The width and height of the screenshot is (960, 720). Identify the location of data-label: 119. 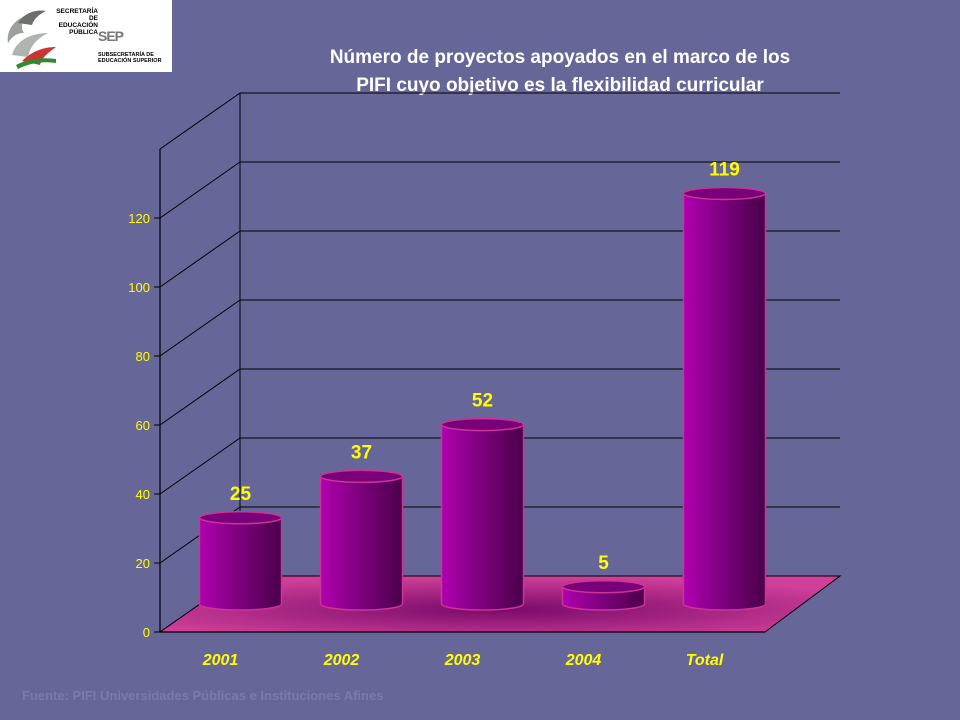
(724, 169).